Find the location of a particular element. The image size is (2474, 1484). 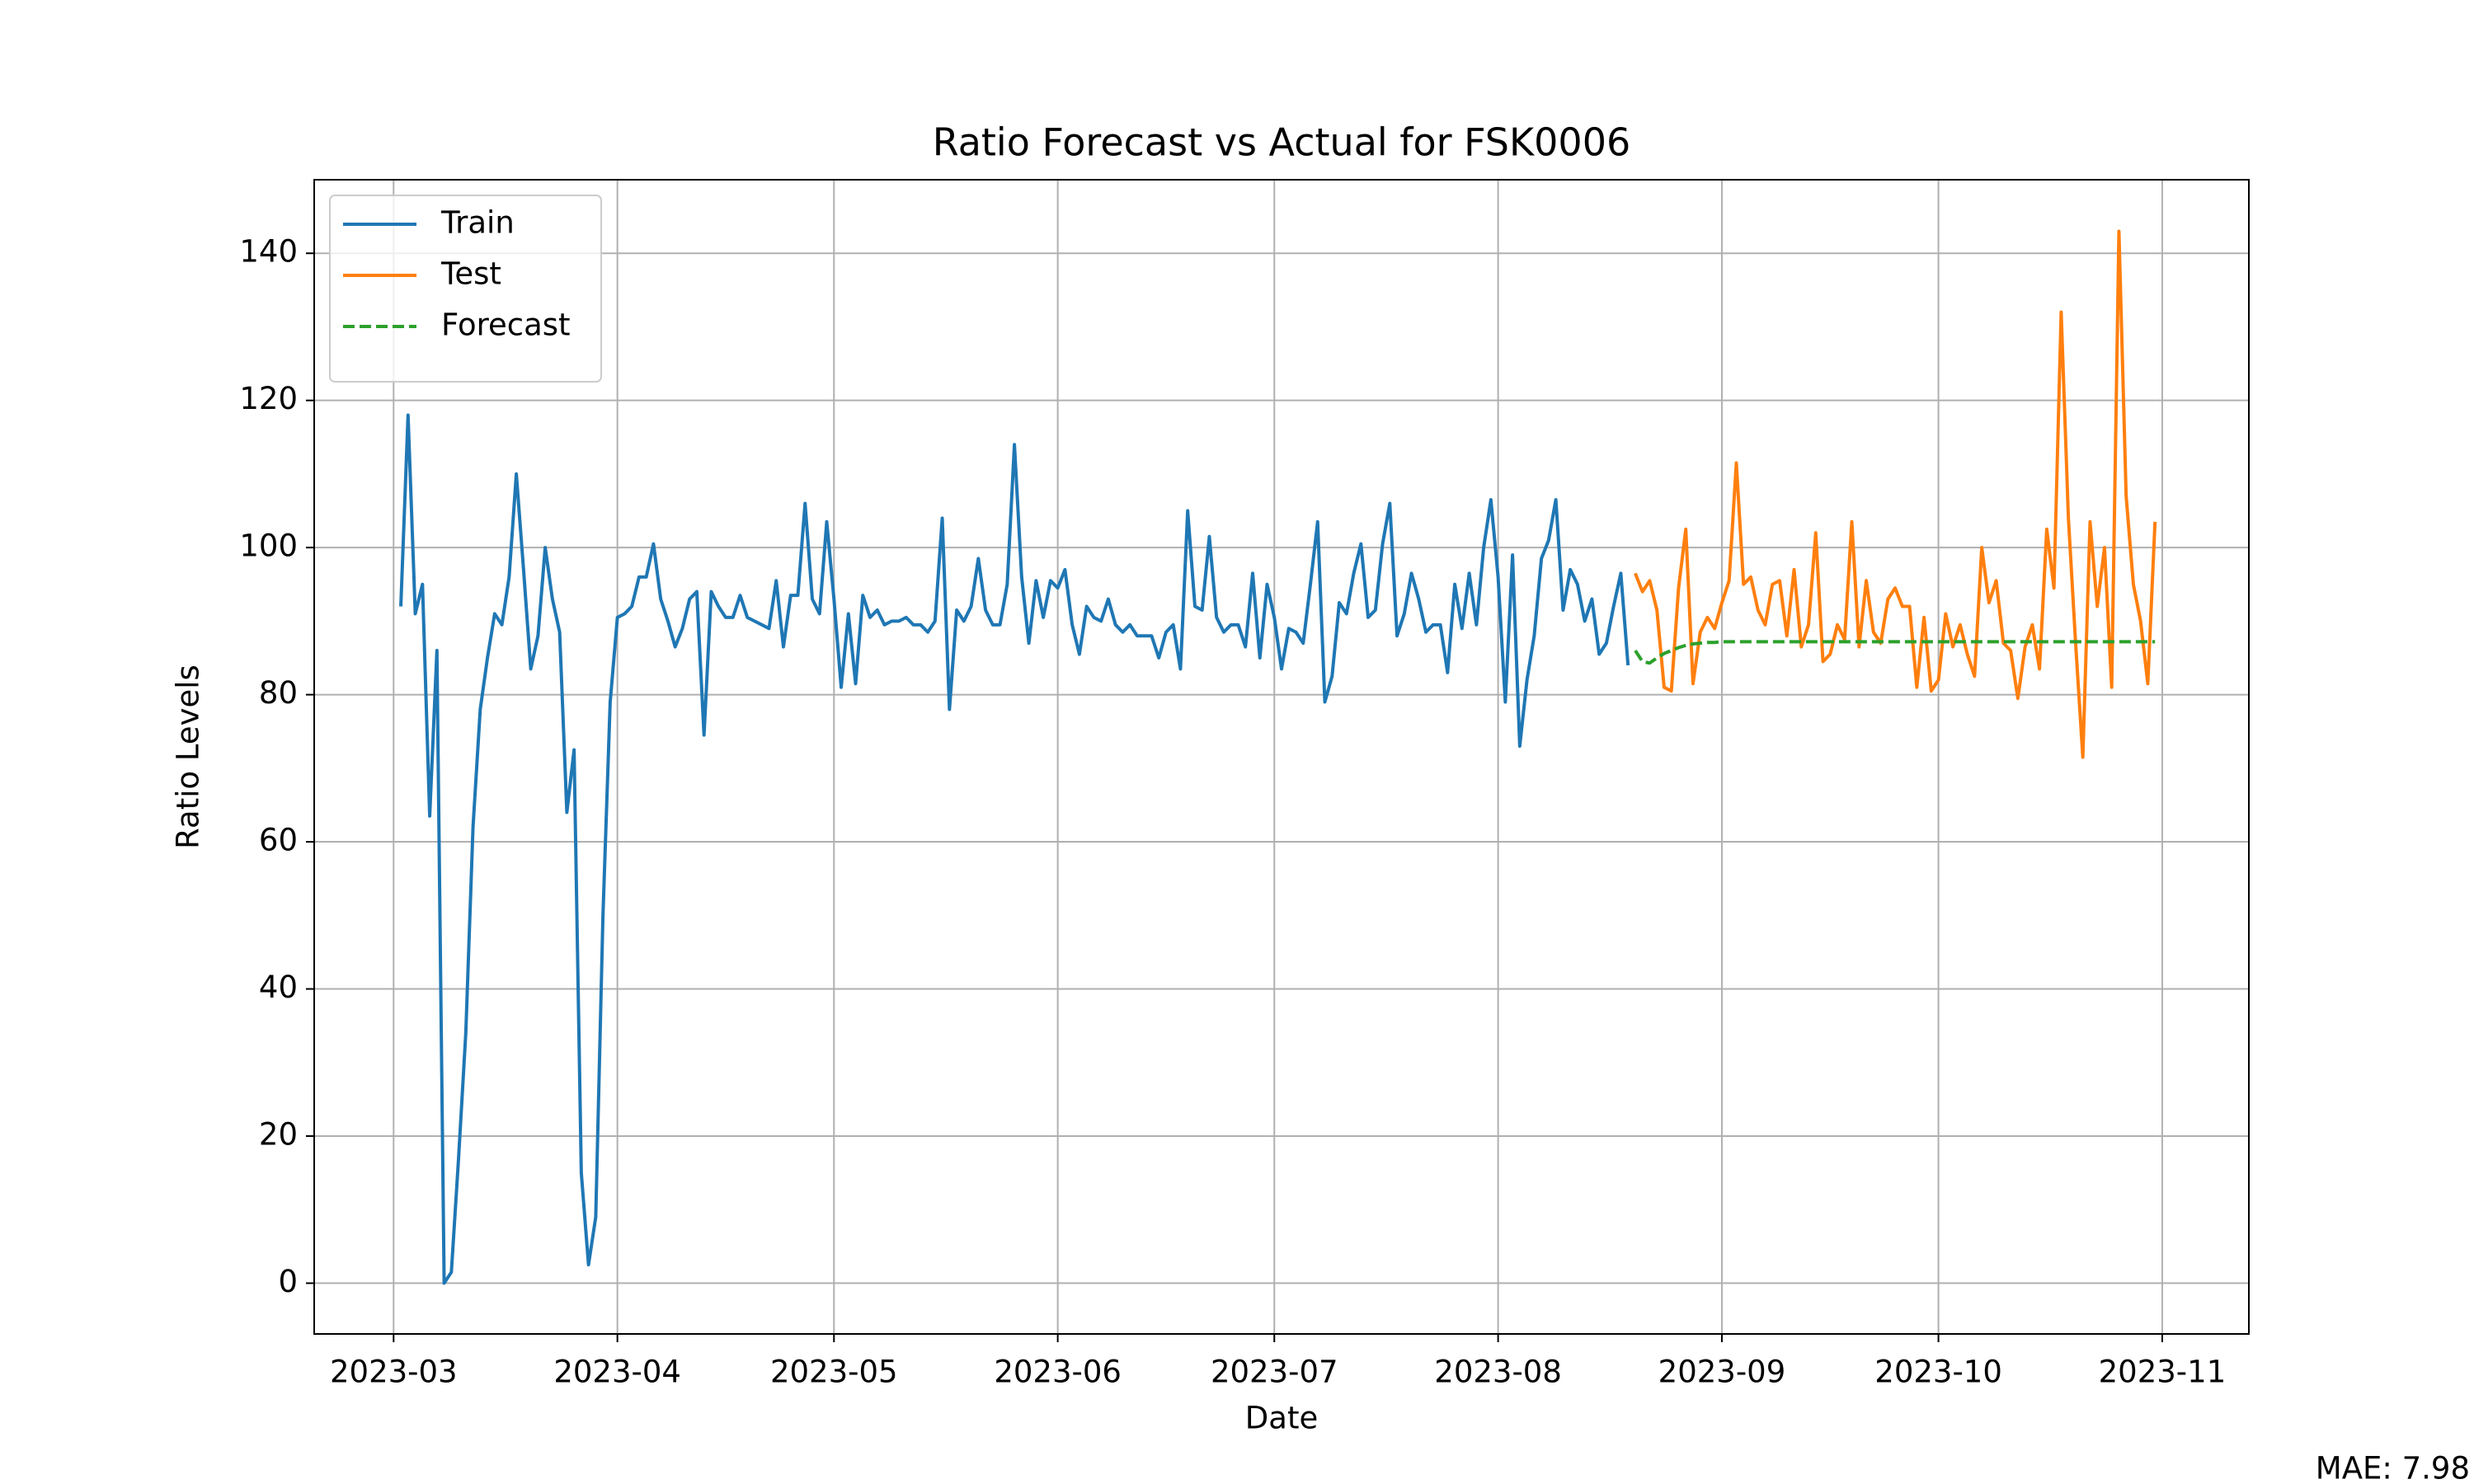

y-tick-label: 140 is located at coordinates (268, 252).